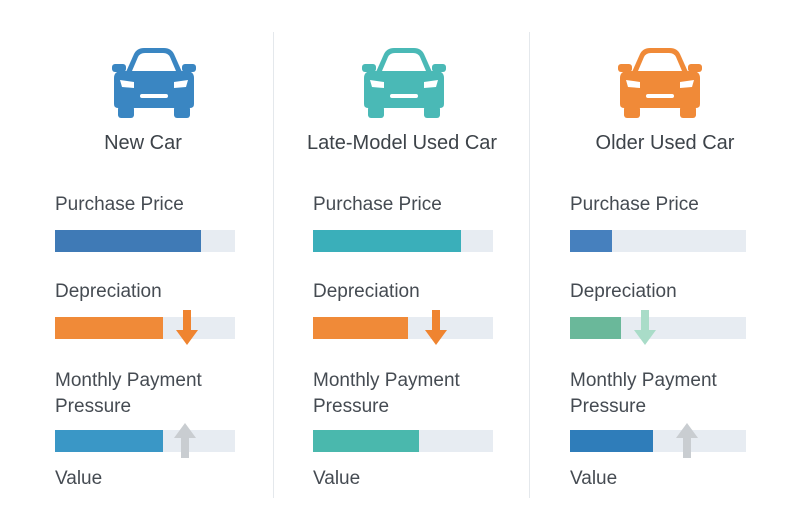 This screenshot has width=800, height=528. Describe the element at coordinates (402, 143) in the screenshot. I see `column-title: Late-Model Used Car` at that location.